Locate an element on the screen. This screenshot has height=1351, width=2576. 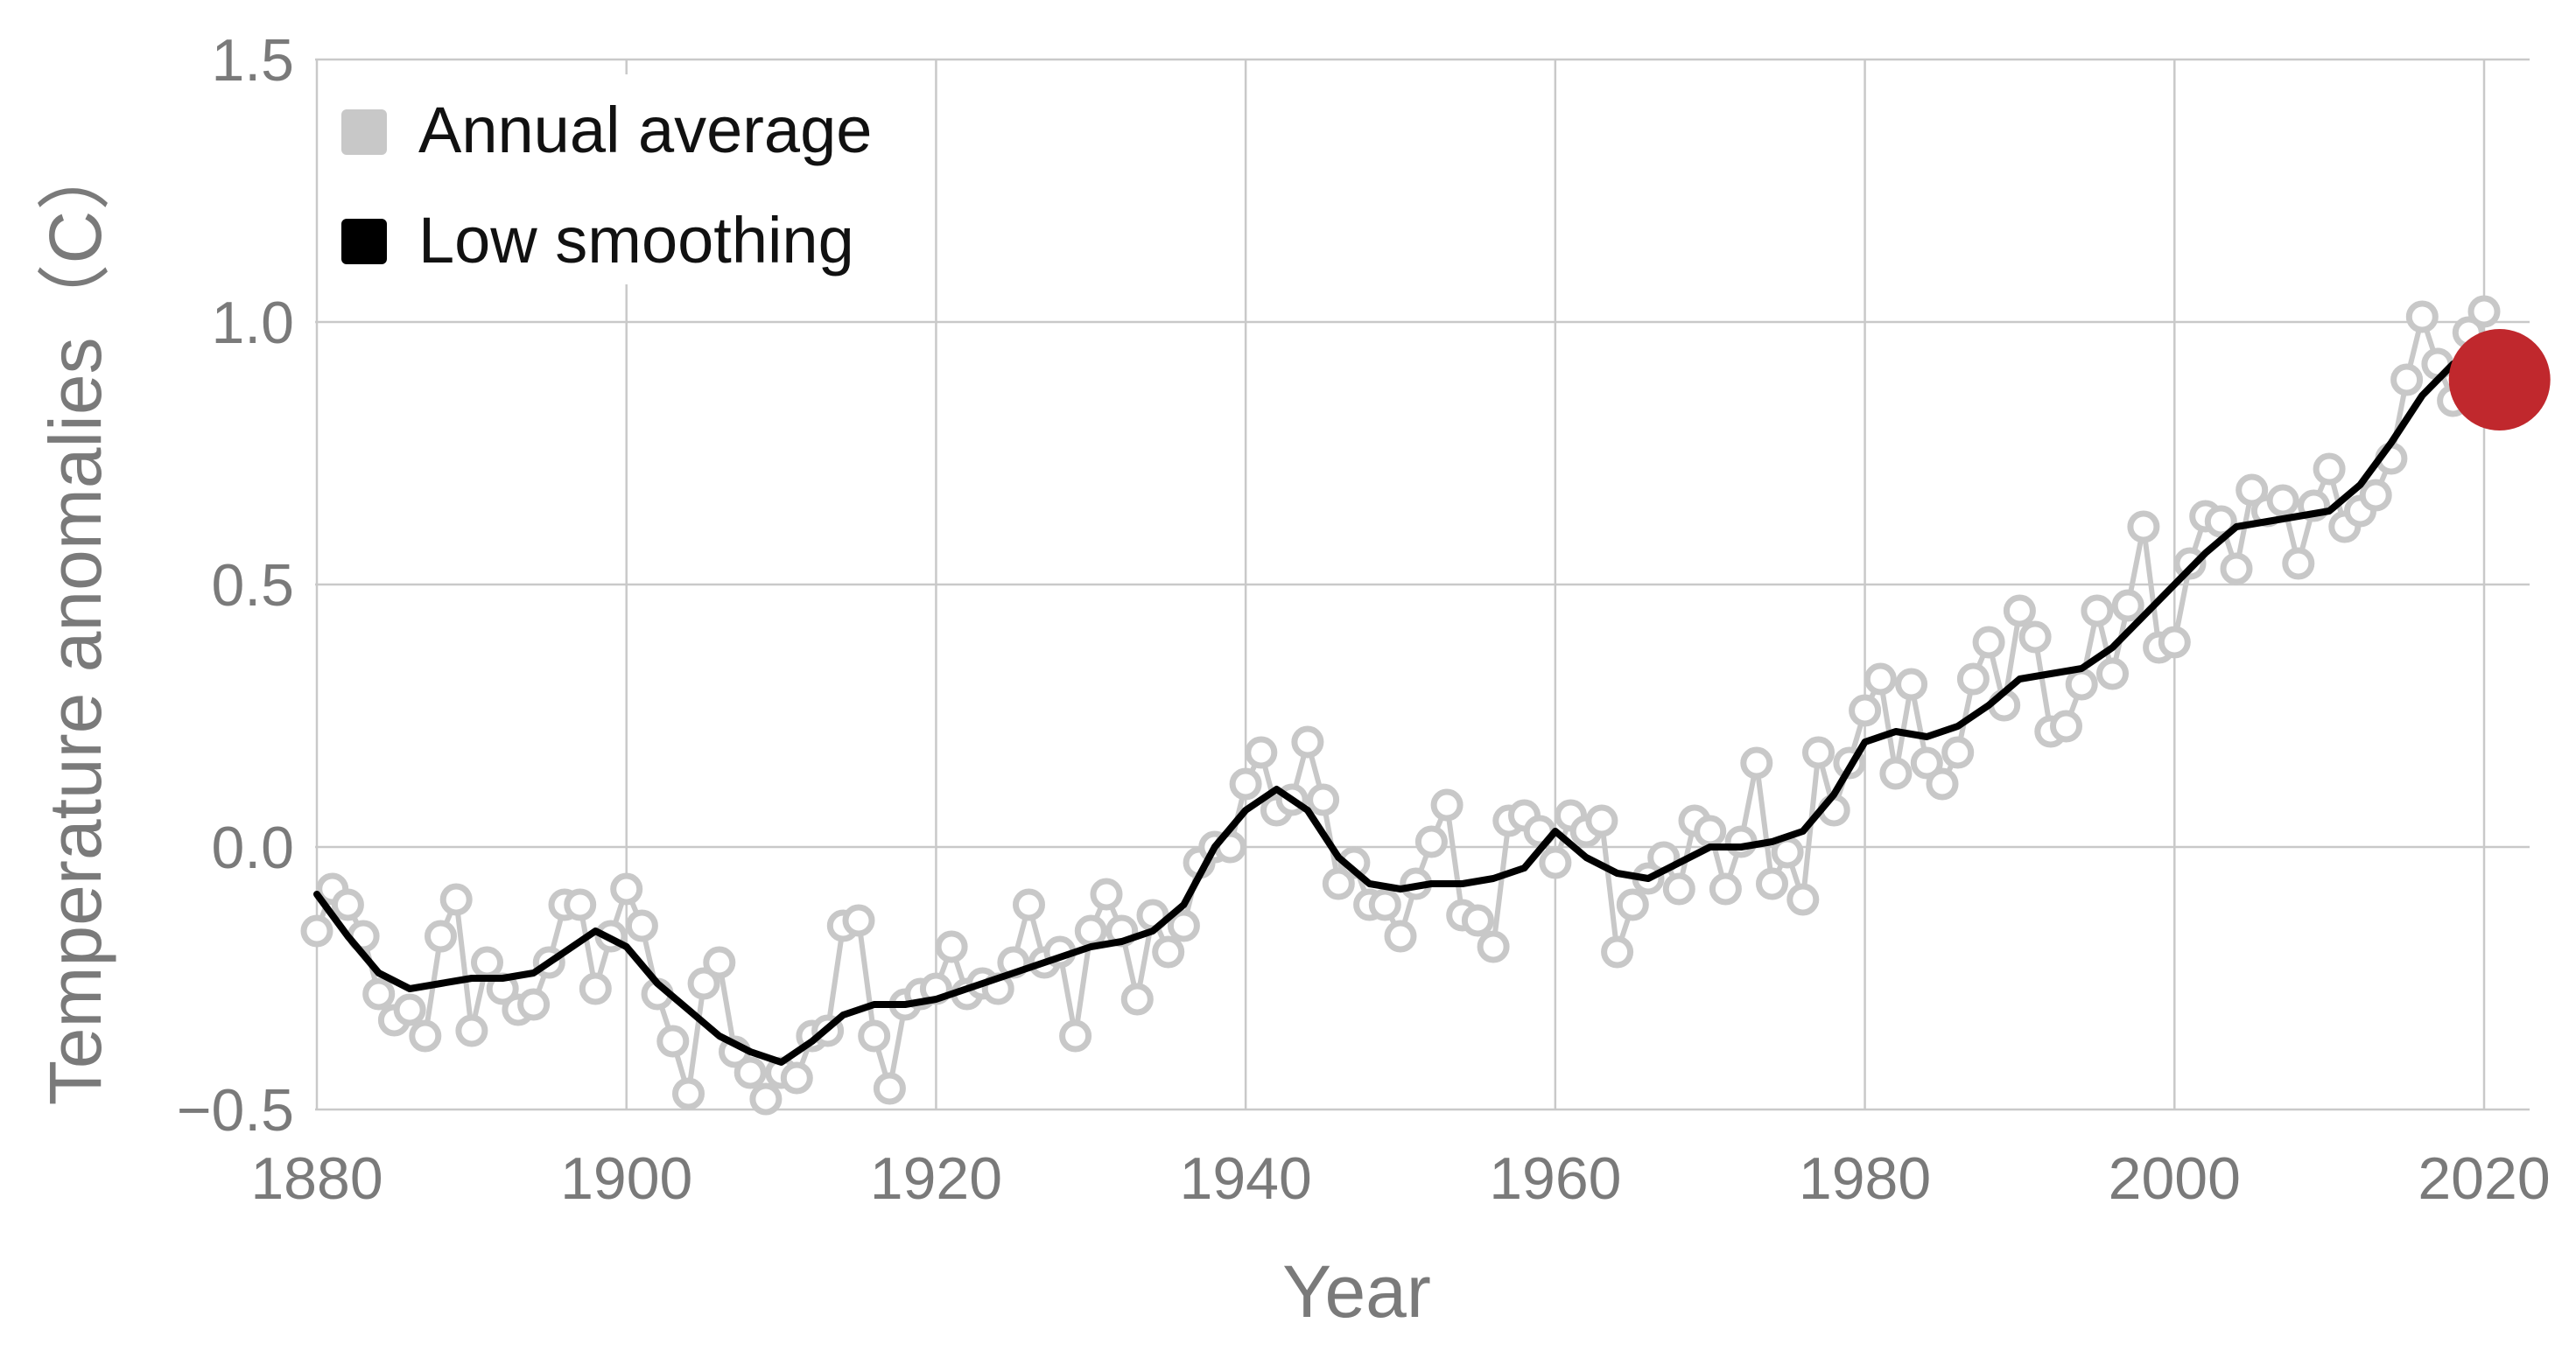
annual-average-point-1929 is located at coordinates (1076, 1036).